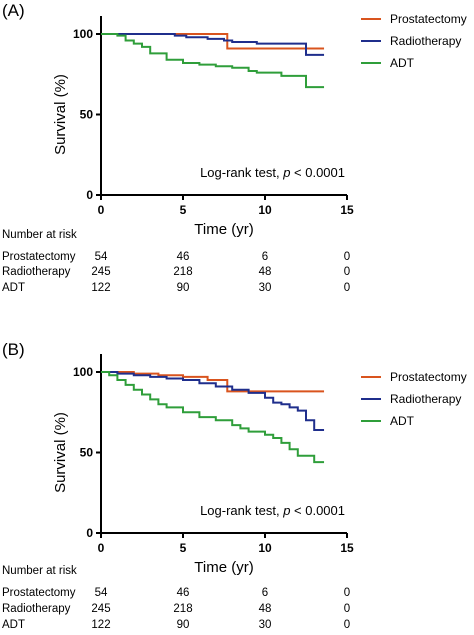  Describe the element at coordinates (13, 10) in the screenshot. I see `panel-label: (A)` at that location.